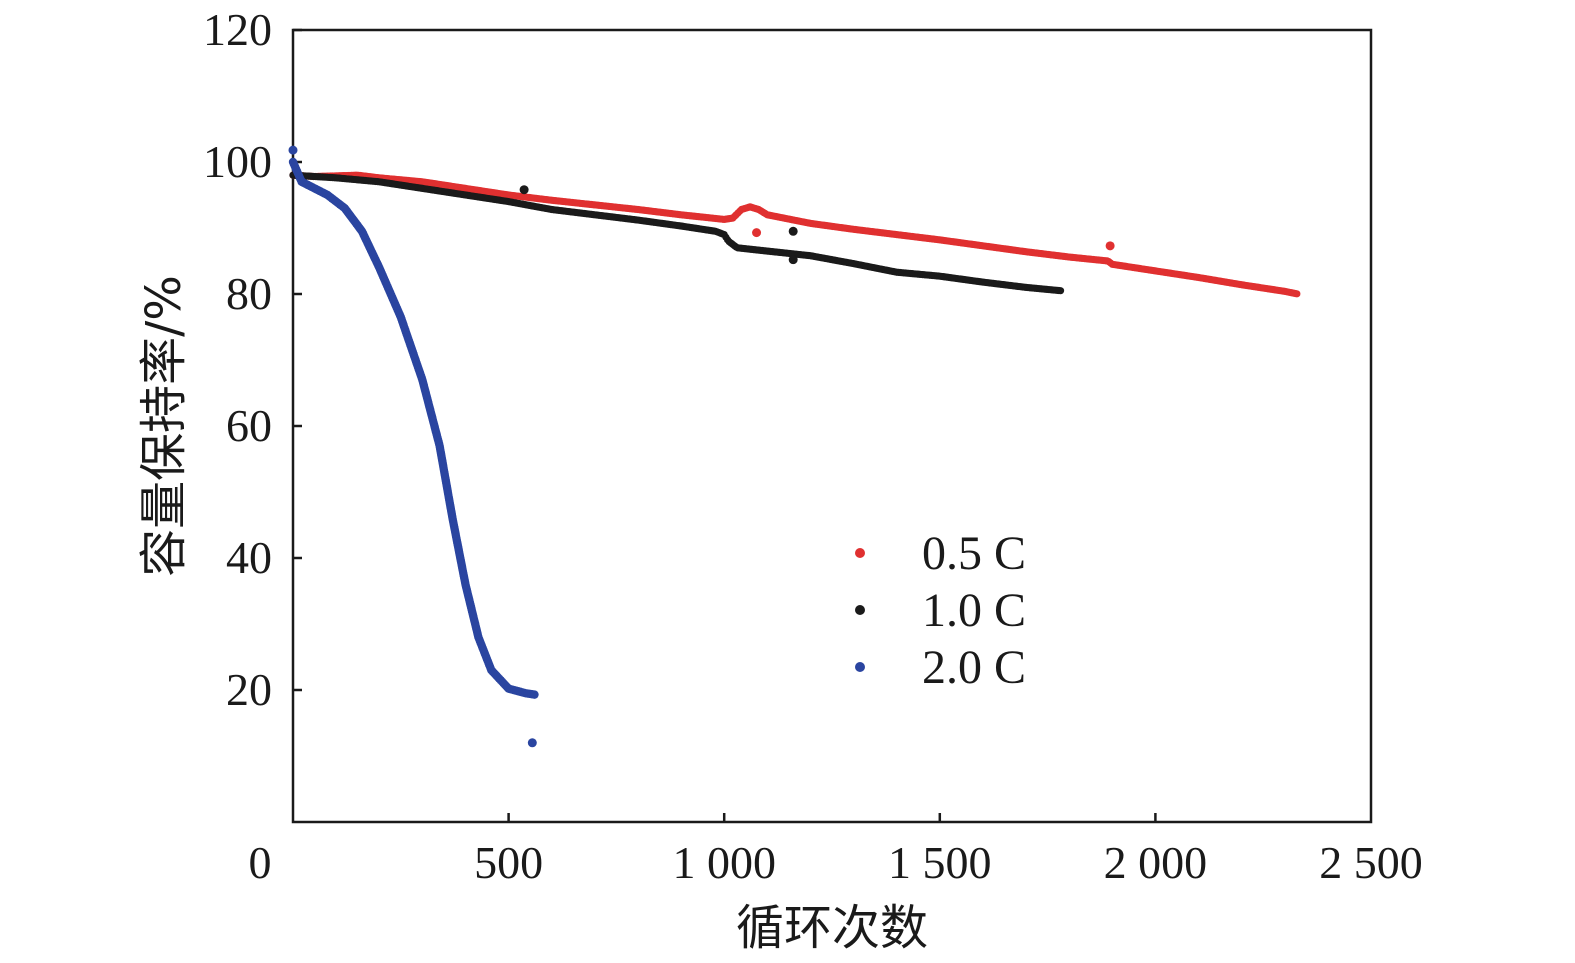 Image resolution: width=1575 pixels, height=963 pixels. I want to click on legend: 0.5 C1.0 C2.0 C, so click(940, 610).